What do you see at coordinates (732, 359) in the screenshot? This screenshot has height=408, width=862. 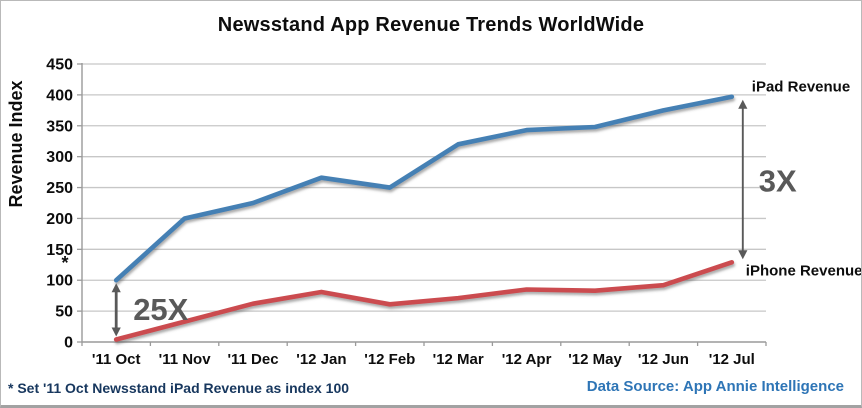 I see `x-tick-label: '12 Jul` at bounding box center [732, 359].